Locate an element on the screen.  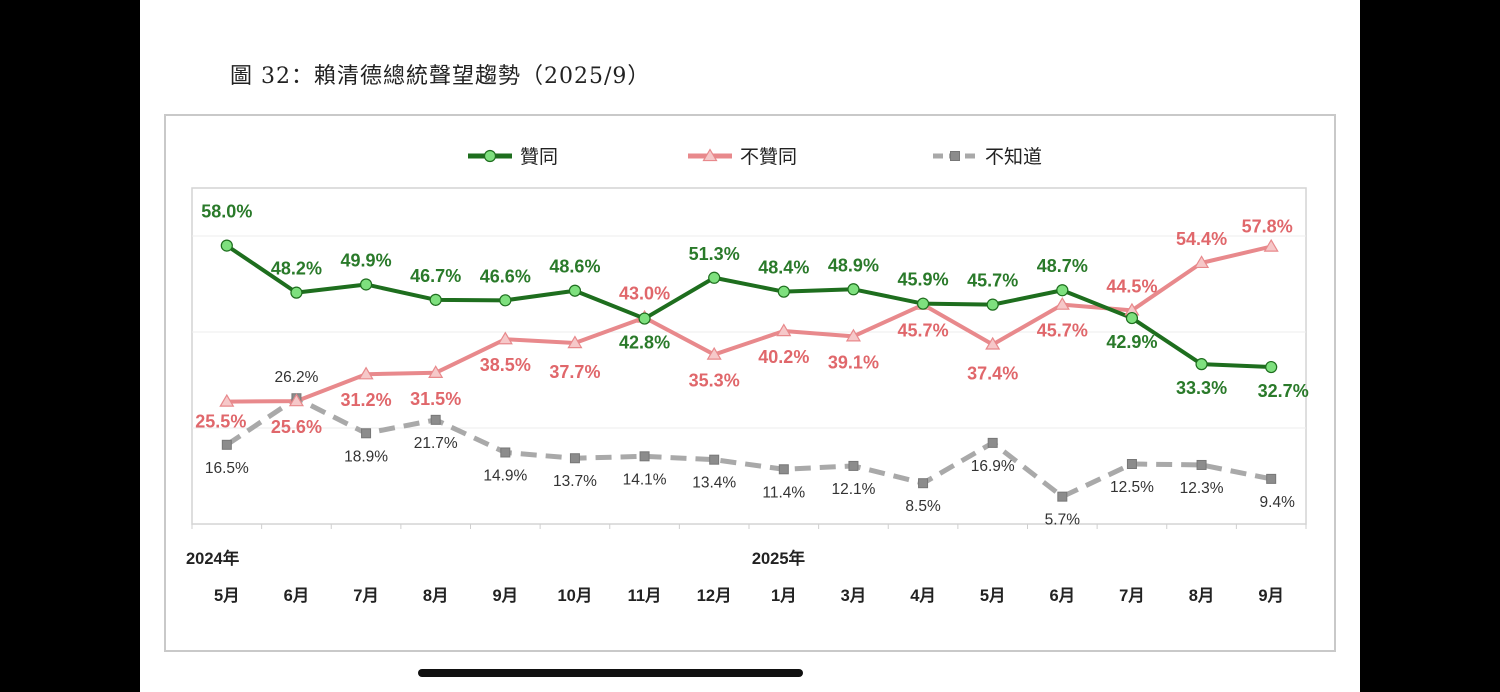
legend-label-1: 不贊同 is located at coordinates (768, 157).